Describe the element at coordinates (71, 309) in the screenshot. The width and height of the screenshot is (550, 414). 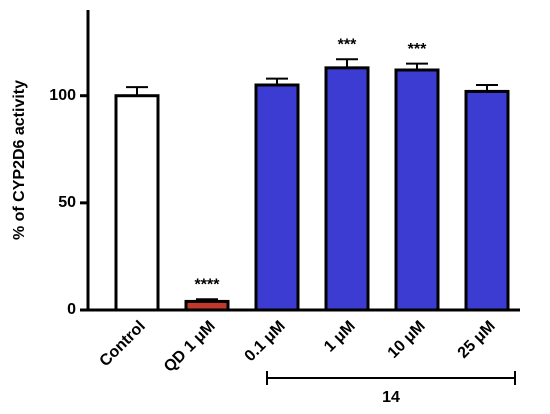
I see `y-tick-label: 0` at that location.